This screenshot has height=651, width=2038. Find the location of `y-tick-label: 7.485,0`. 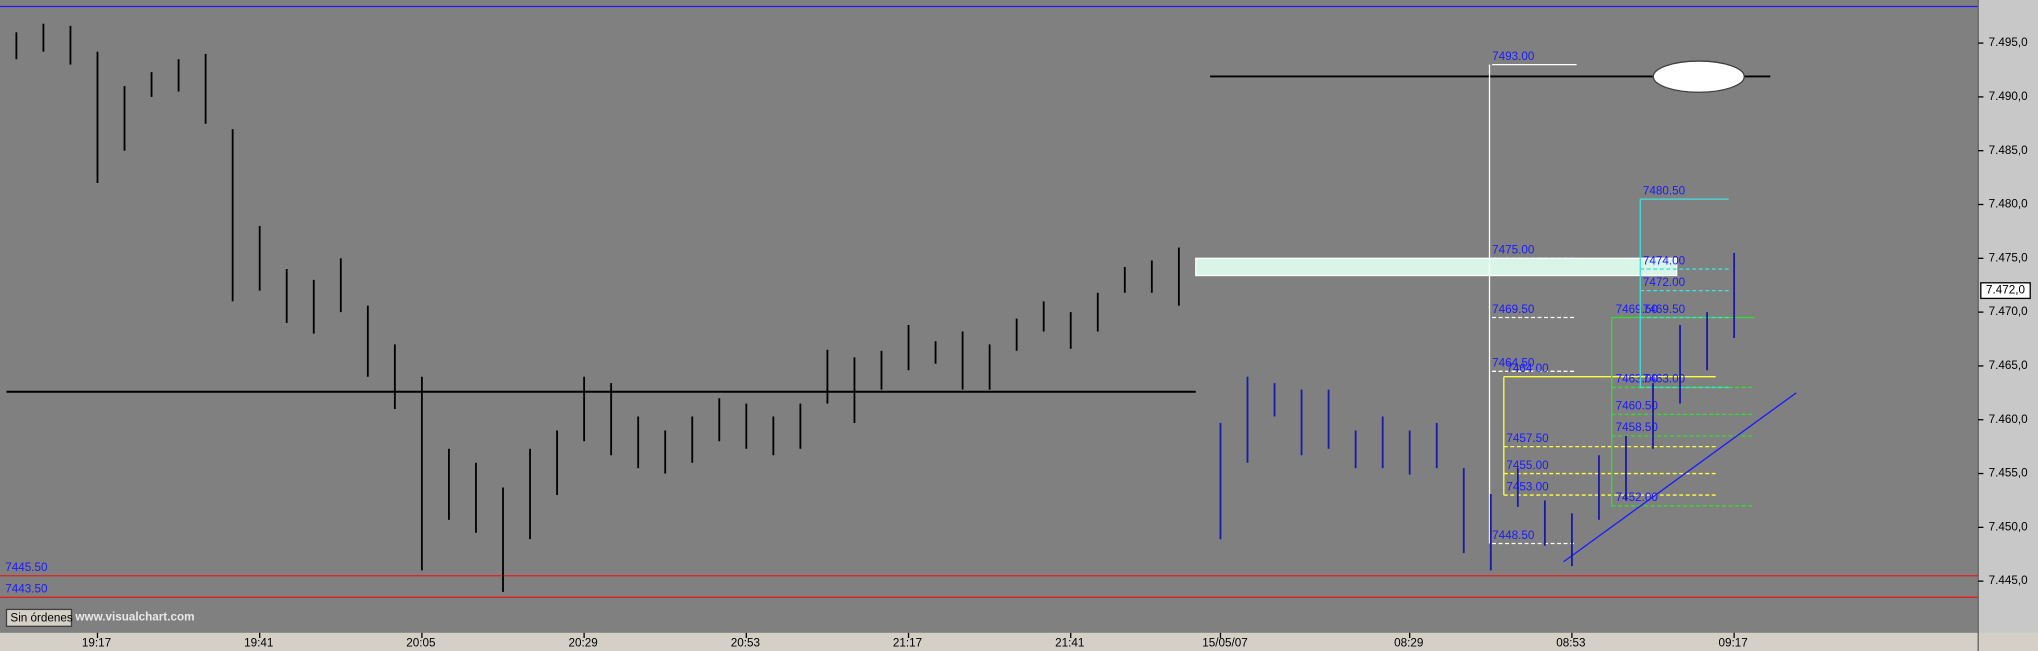

y-tick-label: 7.485,0 is located at coordinates (2008, 150).